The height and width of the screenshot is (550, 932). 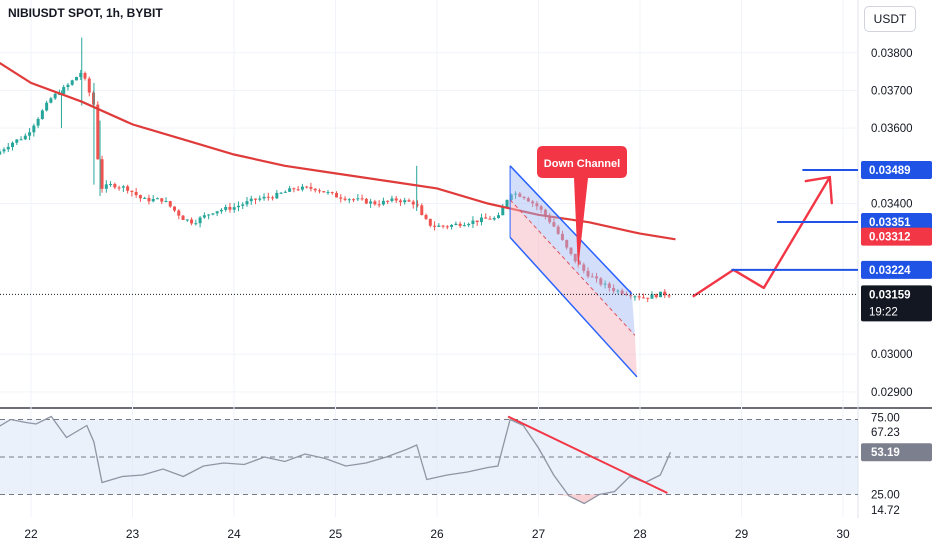 I want to click on price-axis-badge-label: 0.03351, so click(x=890, y=223).